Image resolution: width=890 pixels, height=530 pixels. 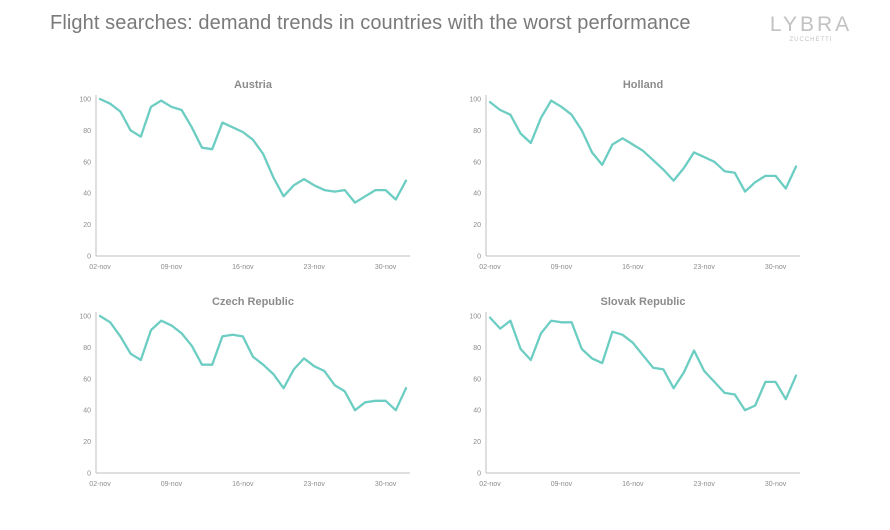 What do you see at coordinates (253, 85) in the screenshot?
I see `chart-title: Austria` at bounding box center [253, 85].